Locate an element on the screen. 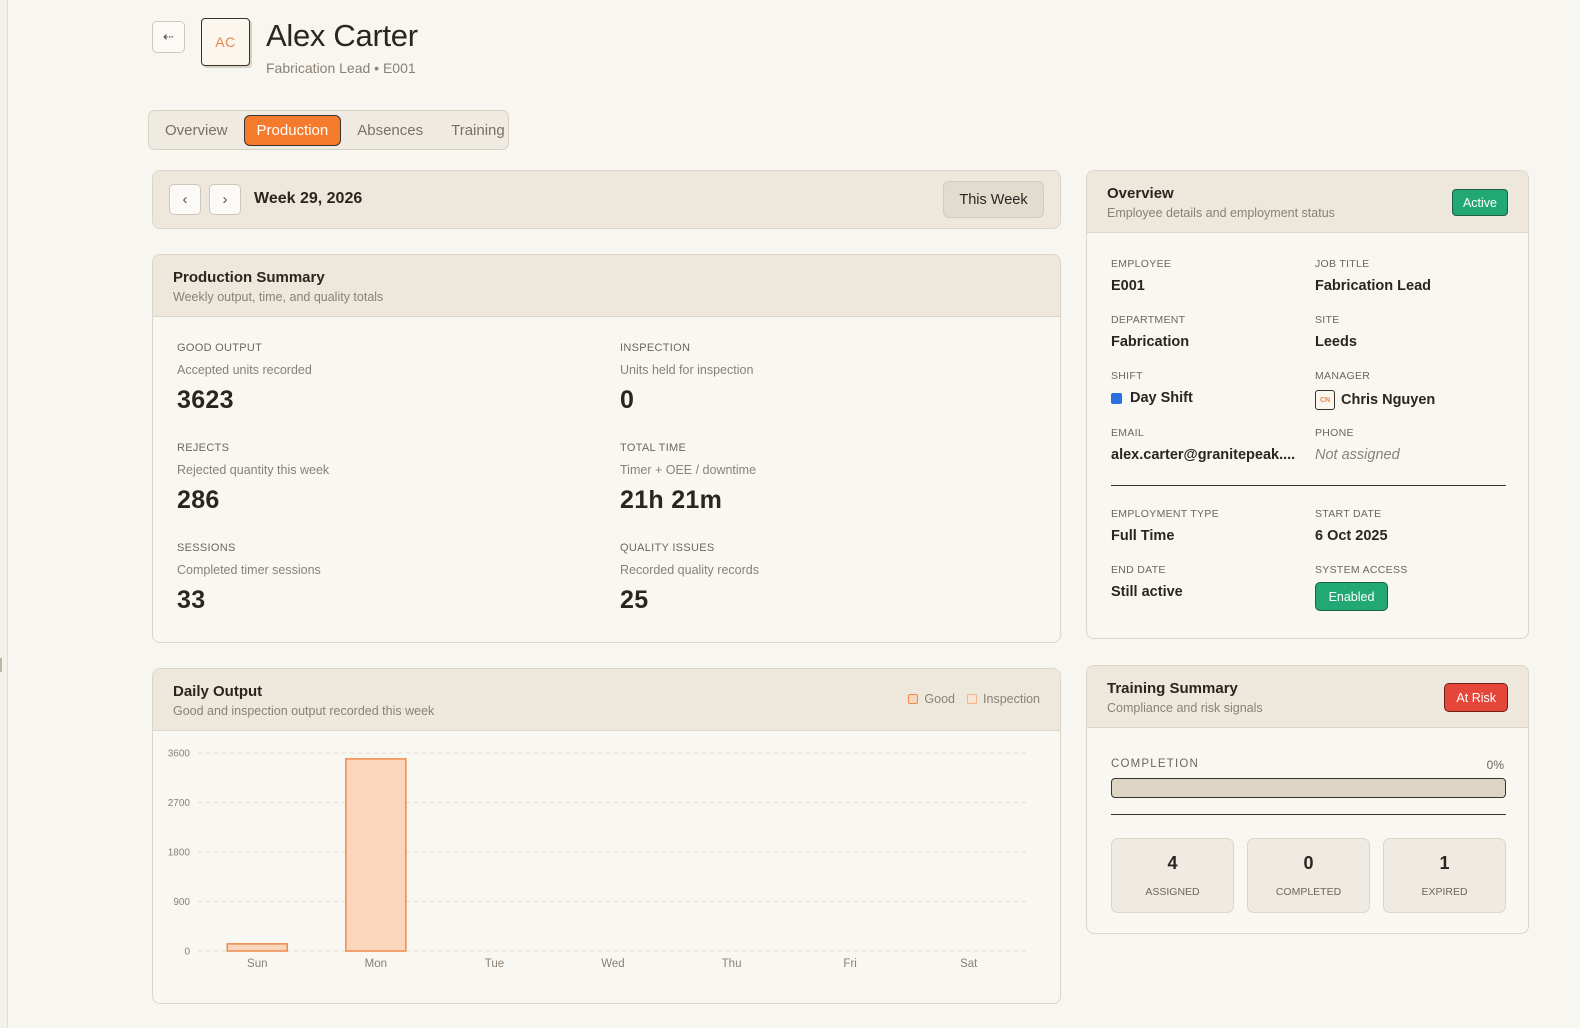 Image resolution: width=1580 pixels, height=1028 pixels. system-access-toggle: Enabled is located at coordinates (1351, 596).